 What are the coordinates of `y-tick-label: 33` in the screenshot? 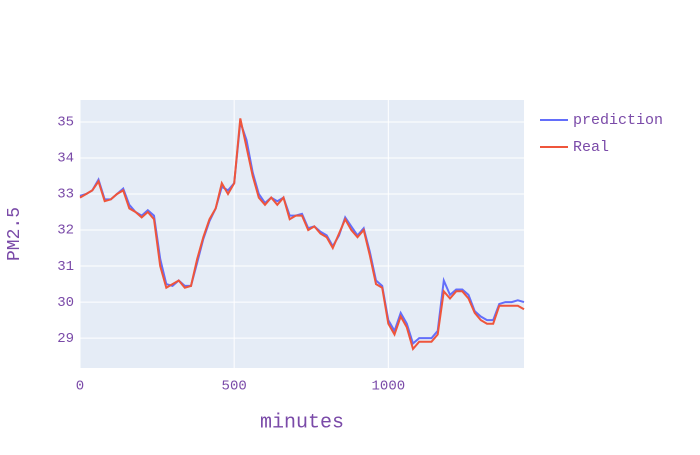 It's located at (65, 195).